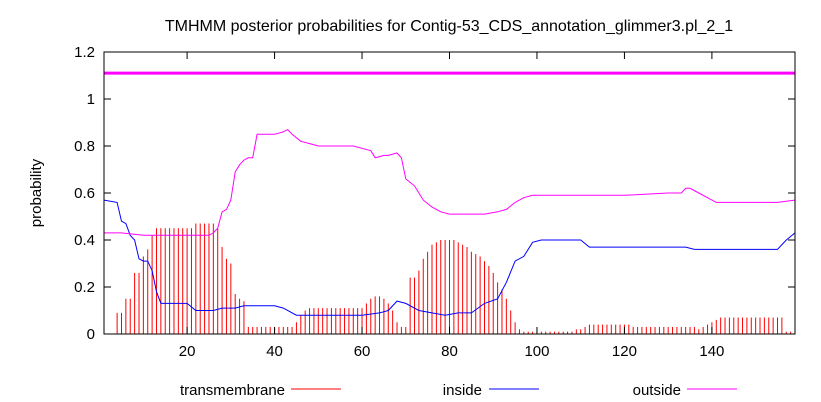 This screenshot has width=821, height=402. I want to click on x-tick-label: 100, so click(536, 351).